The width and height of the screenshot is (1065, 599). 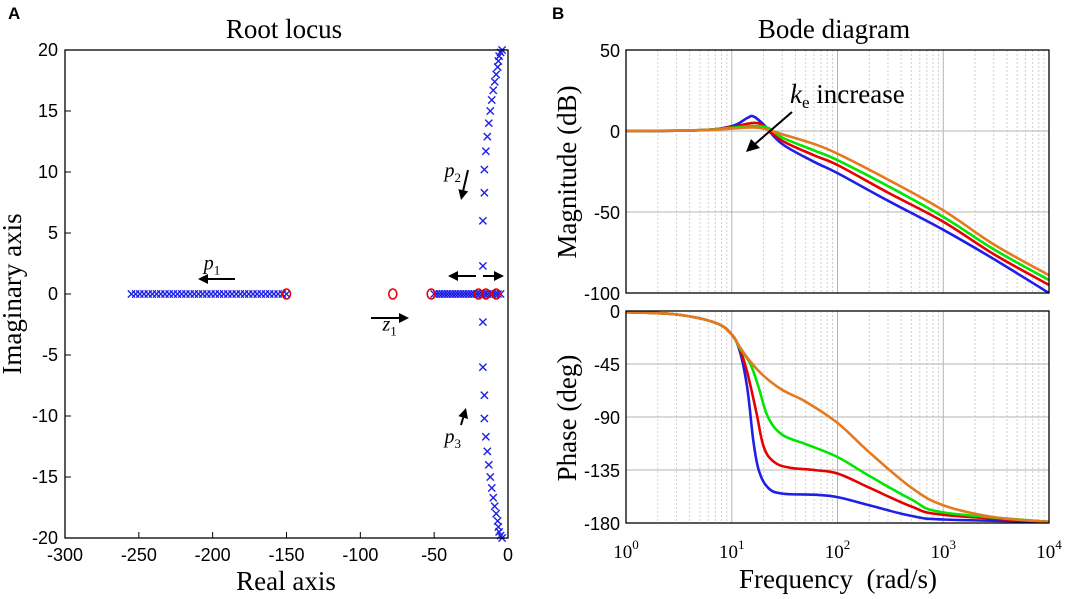 I want to click on rl-ytick-label: -20, so click(x=45, y=538).